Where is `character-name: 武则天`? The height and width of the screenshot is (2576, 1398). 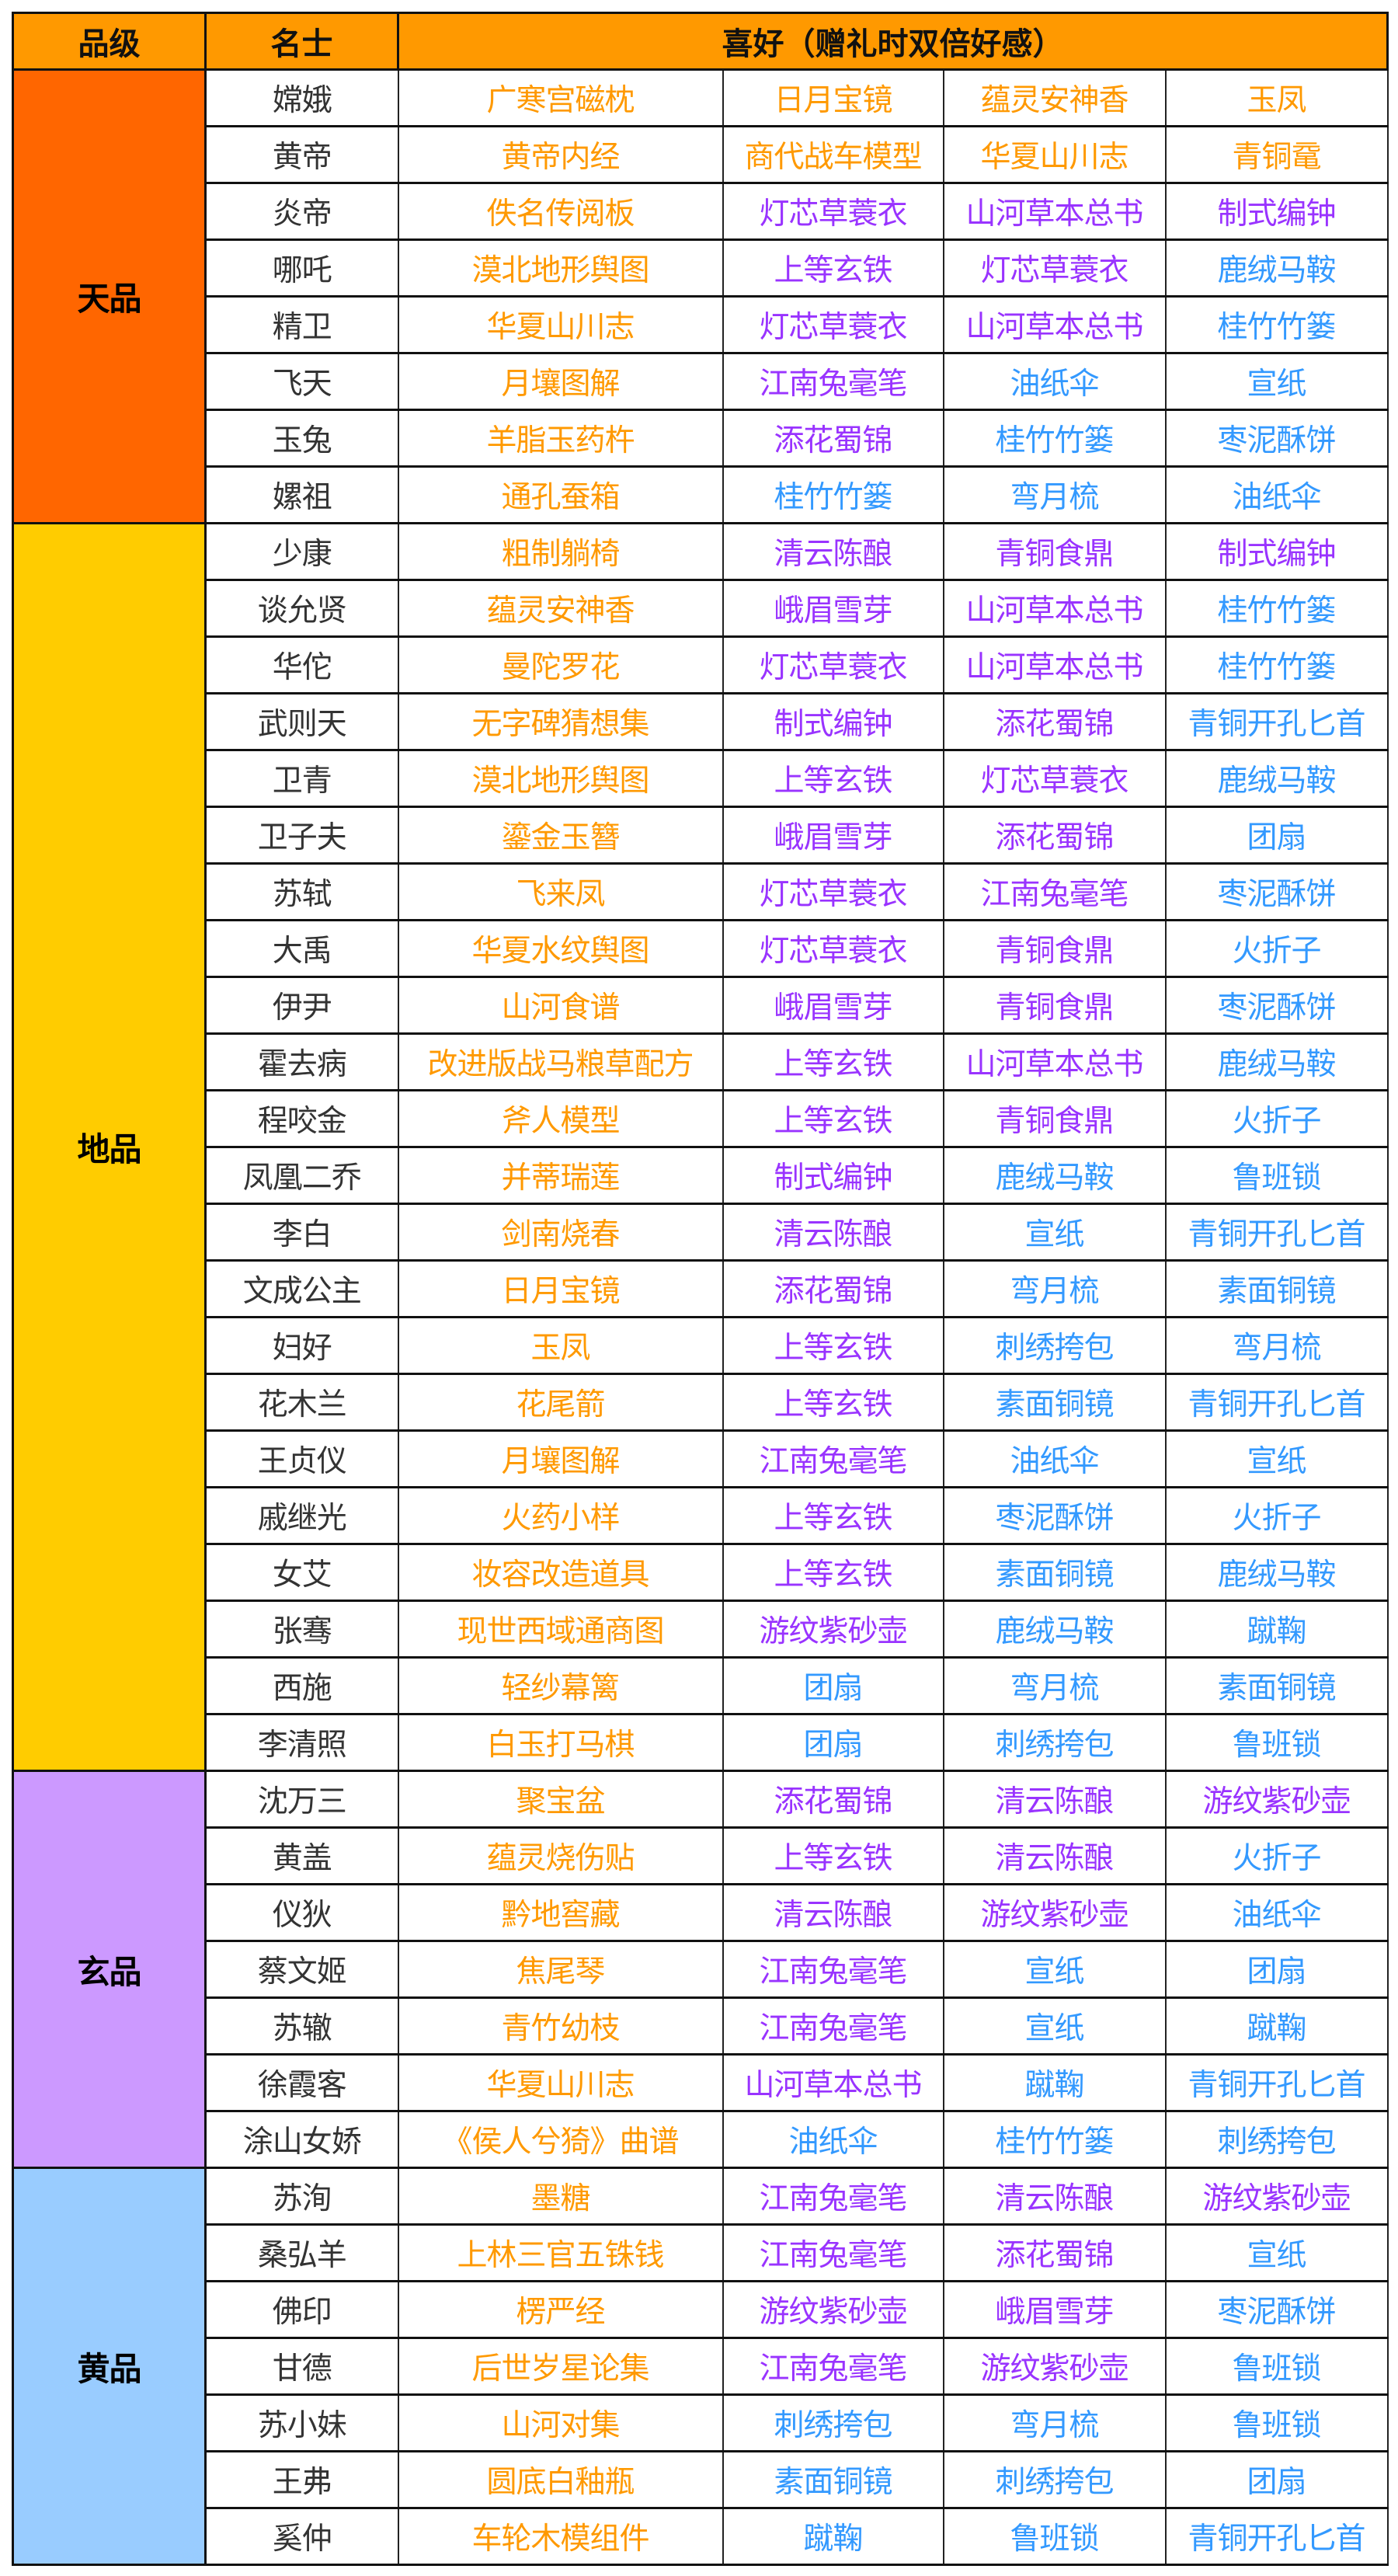
character-name: 武则天 is located at coordinates (301, 721).